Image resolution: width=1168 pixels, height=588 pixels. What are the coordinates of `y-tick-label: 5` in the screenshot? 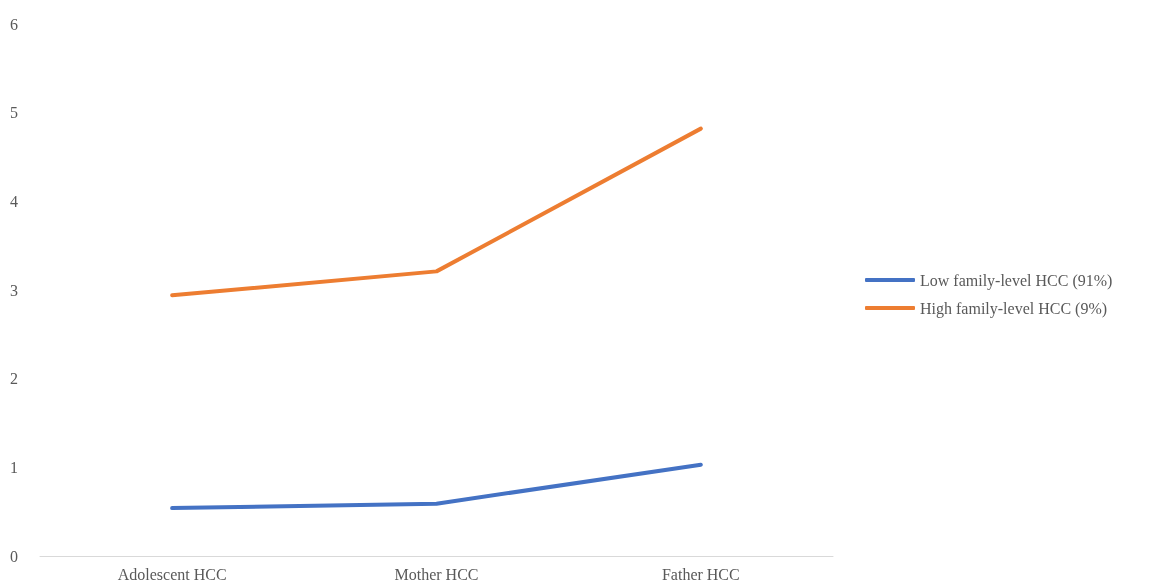 It's located at (14, 113).